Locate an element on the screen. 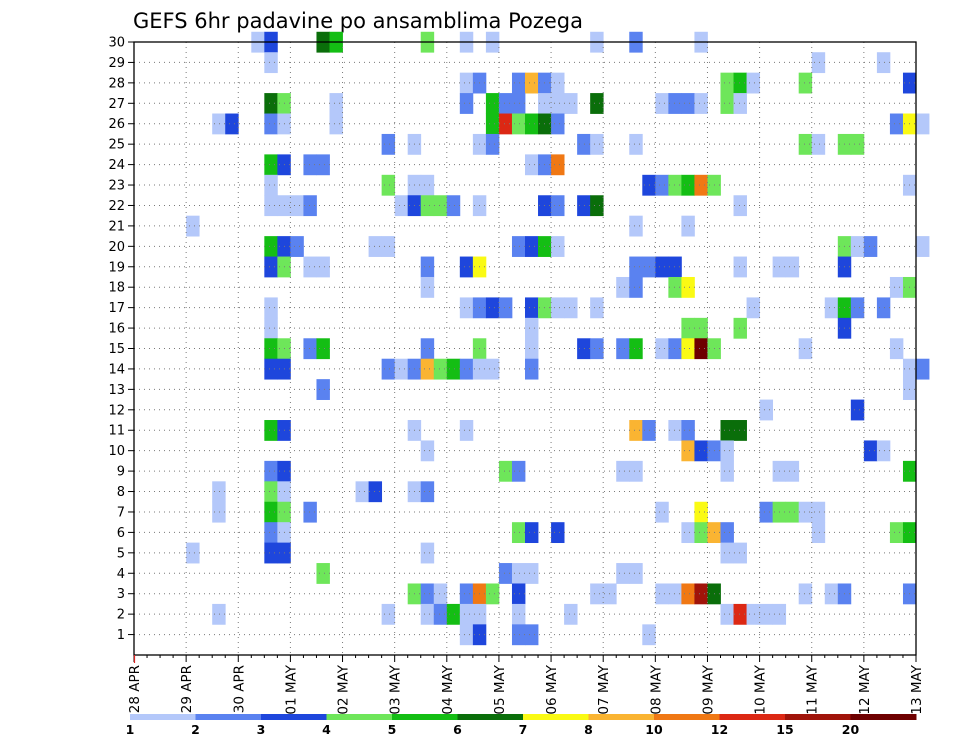 This screenshot has width=960, height=742. y-tick-label: 25 is located at coordinates (116, 145).